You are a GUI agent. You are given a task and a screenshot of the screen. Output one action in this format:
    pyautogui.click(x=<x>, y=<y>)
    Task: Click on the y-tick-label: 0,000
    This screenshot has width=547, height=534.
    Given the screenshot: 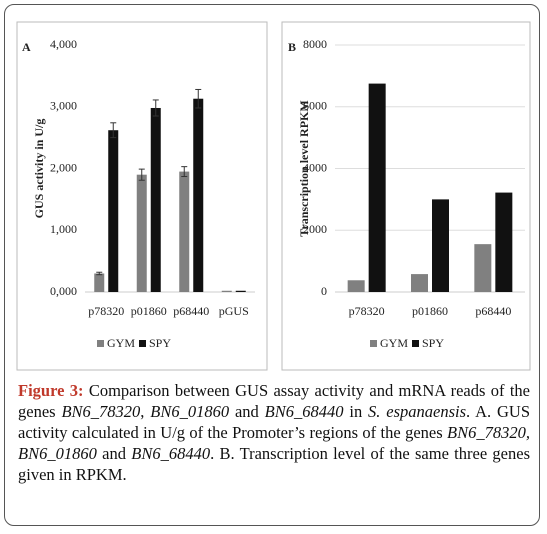 What is the action you would take?
    pyautogui.click(x=63, y=291)
    